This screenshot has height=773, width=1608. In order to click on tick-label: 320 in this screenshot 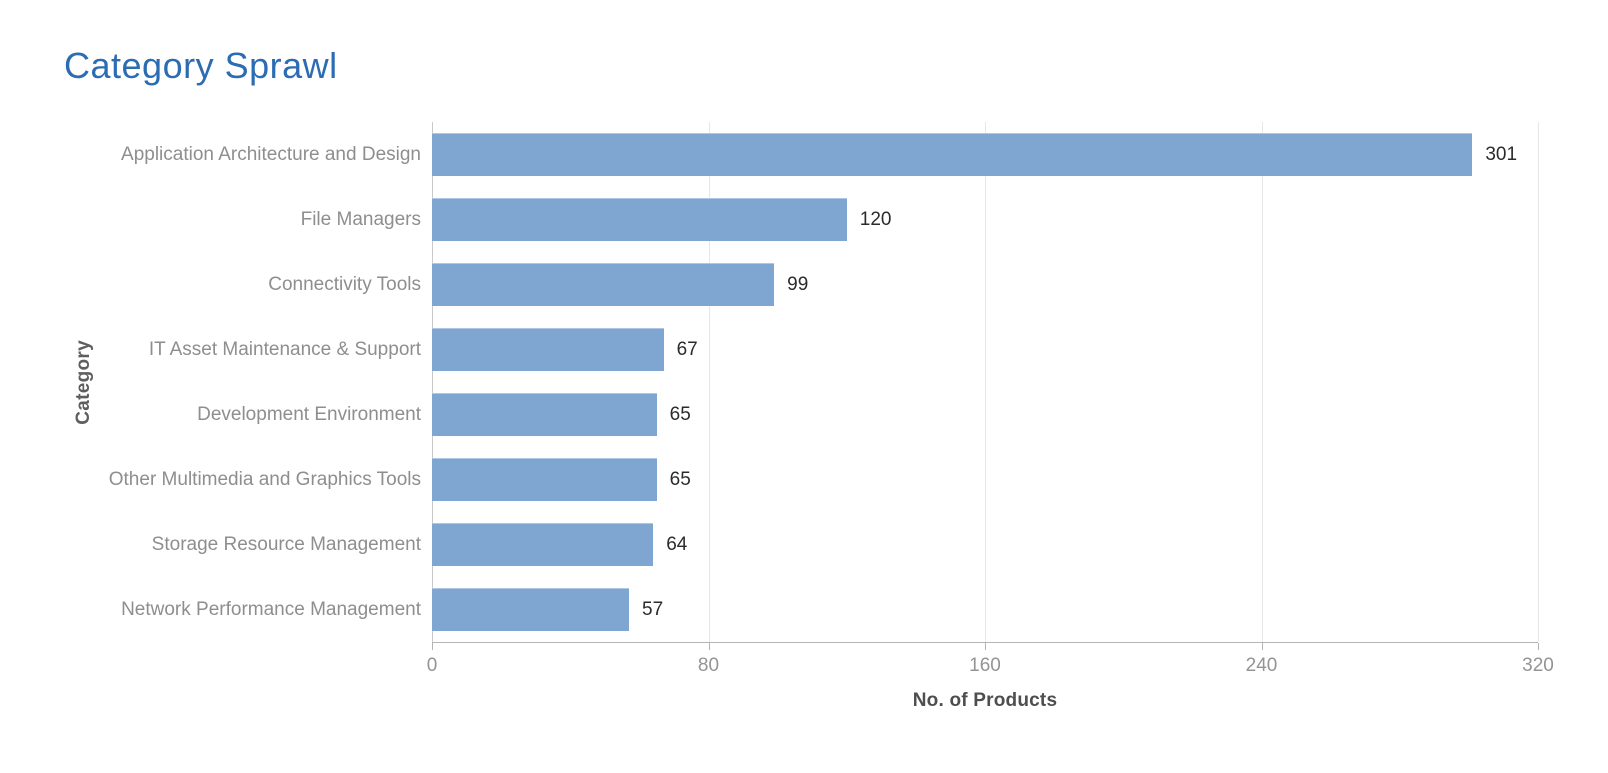, I will do `click(1538, 665)`.